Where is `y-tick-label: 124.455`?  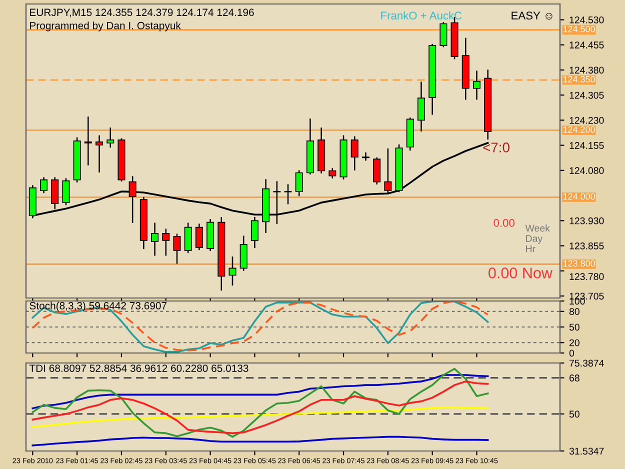 y-tick-label: 124.455 is located at coordinates (587, 45).